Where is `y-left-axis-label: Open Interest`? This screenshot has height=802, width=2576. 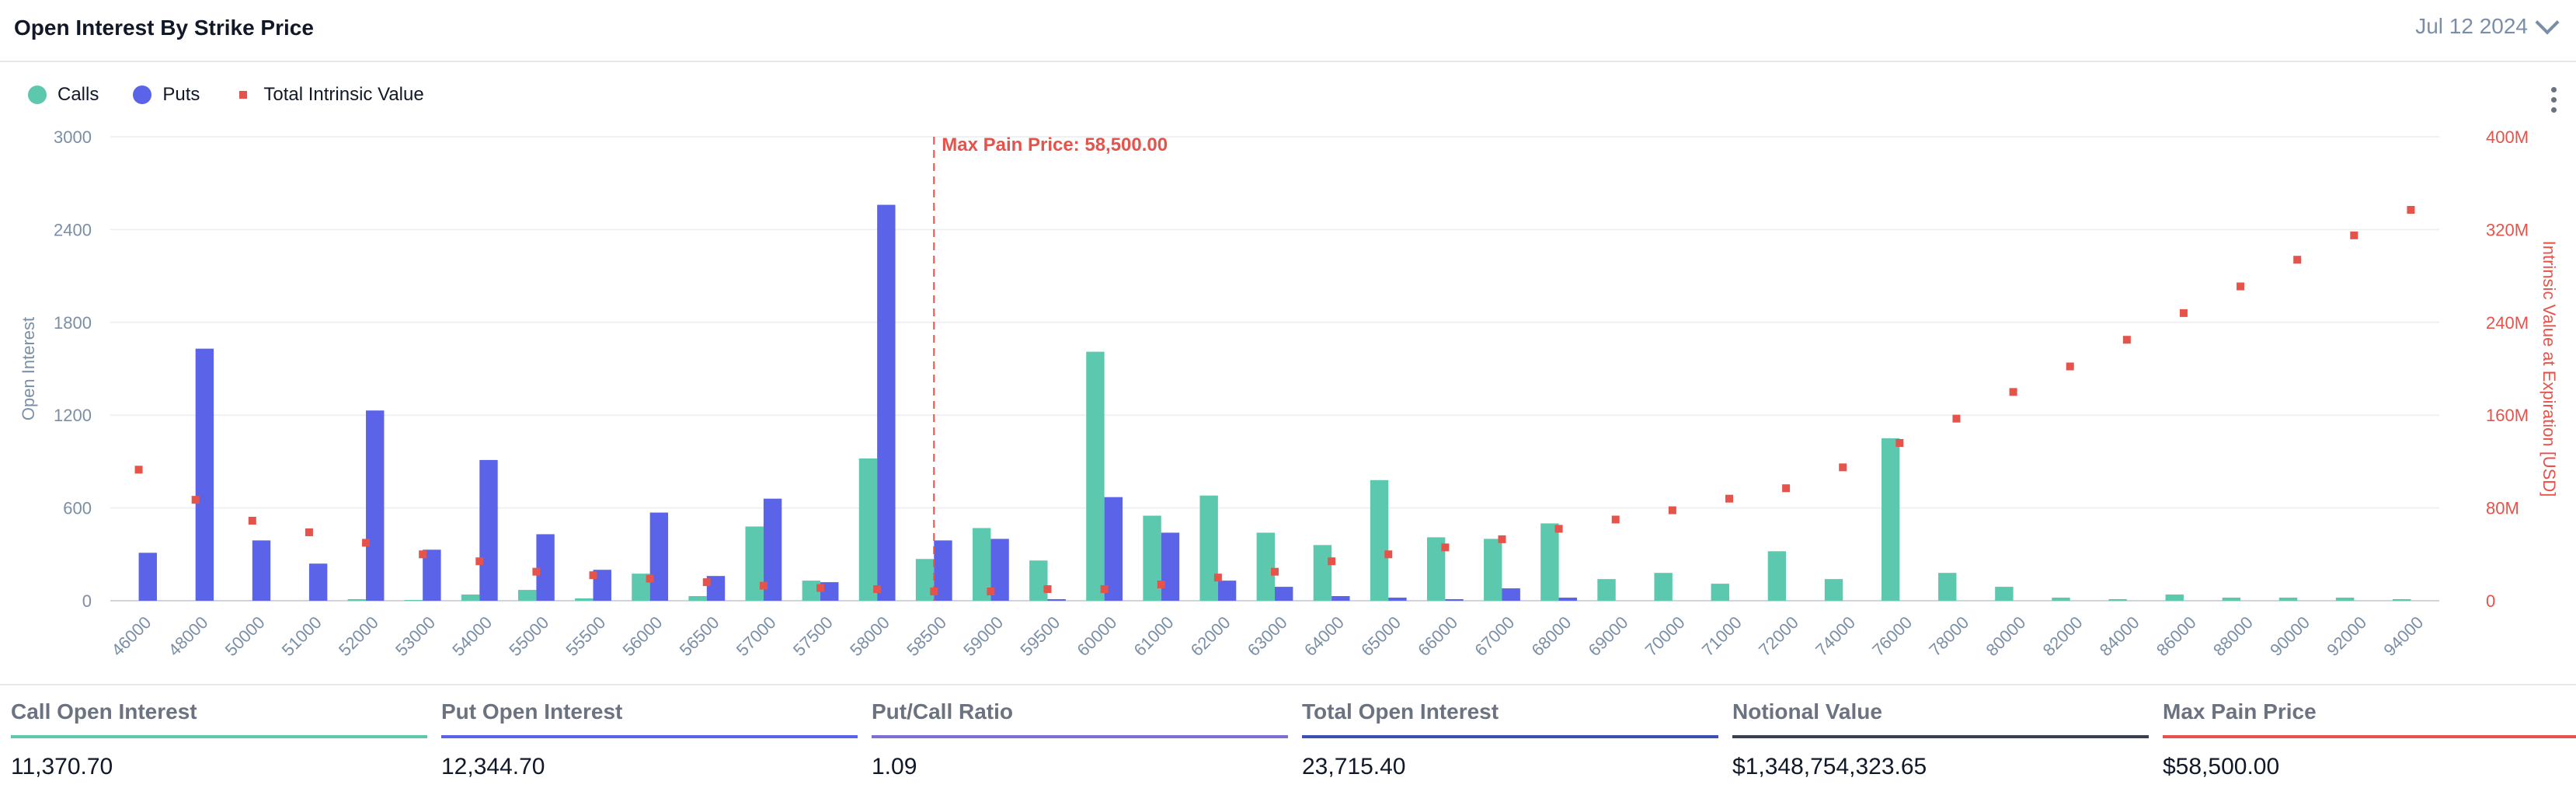
y-left-axis-label: Open Interest is located at coordinates (28, 369).